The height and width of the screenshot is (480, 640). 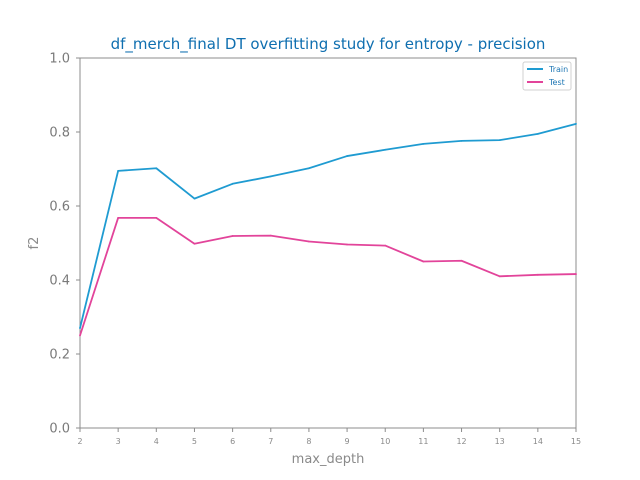 I want to click on x-axis-label: max_depth, so click(x=328, y=459).